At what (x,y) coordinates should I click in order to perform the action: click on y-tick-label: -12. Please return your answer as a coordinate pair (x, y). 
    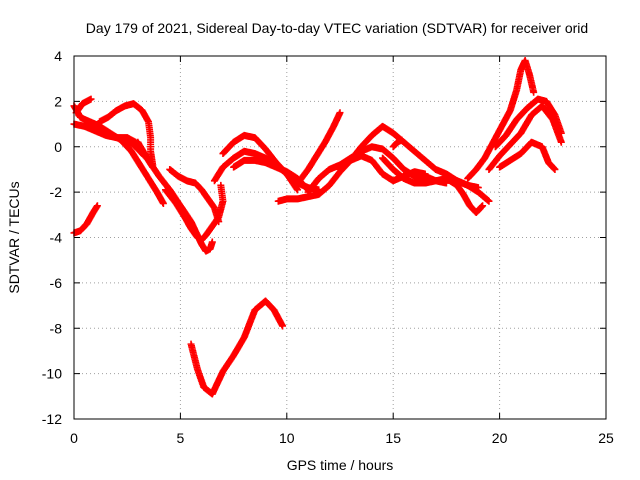
    Looking at the image, I should click on (52, 419).